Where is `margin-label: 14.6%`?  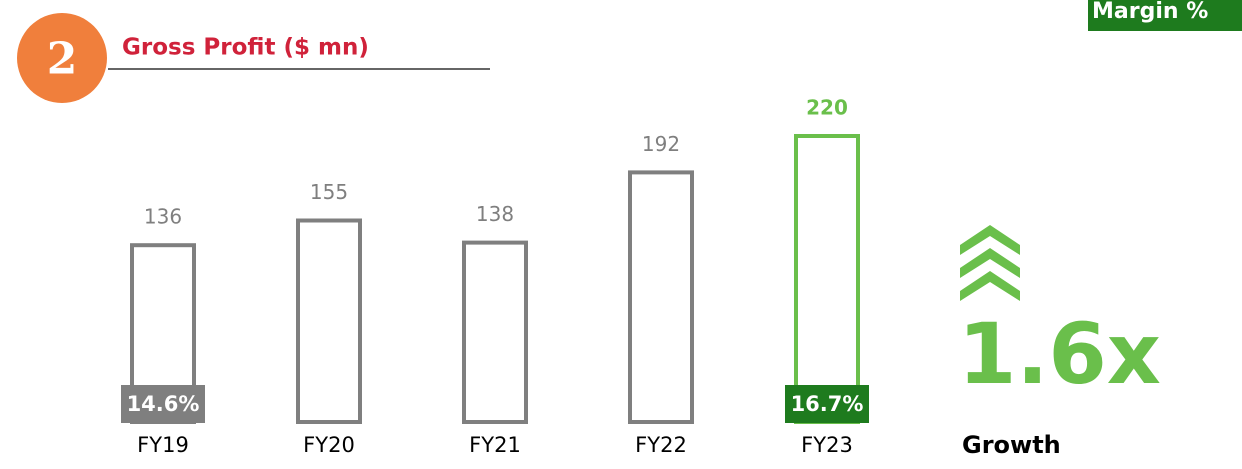 margin-label: 14.6% is located at coordinates (163, 404).